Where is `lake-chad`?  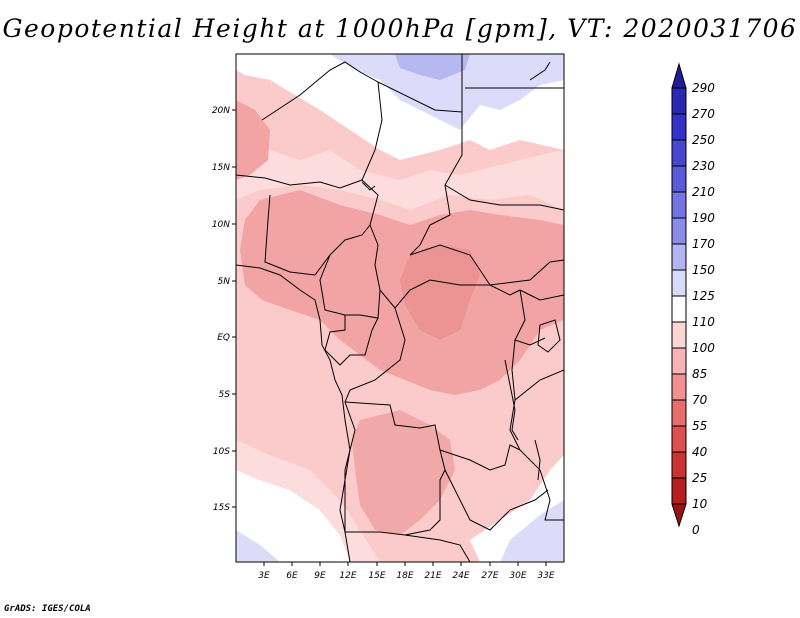 lake-chad is located at coordinates (368, 186).